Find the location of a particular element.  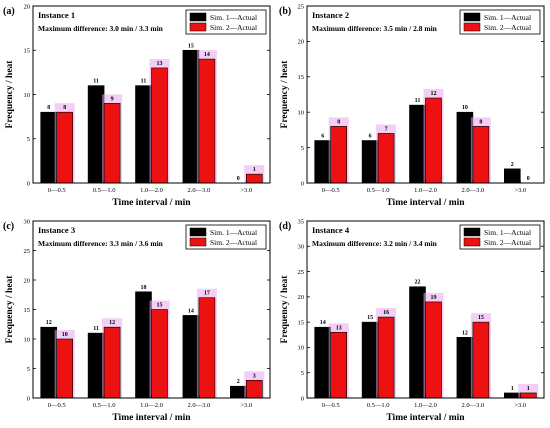

data-label: 0 is located at coordinates (528, 179).